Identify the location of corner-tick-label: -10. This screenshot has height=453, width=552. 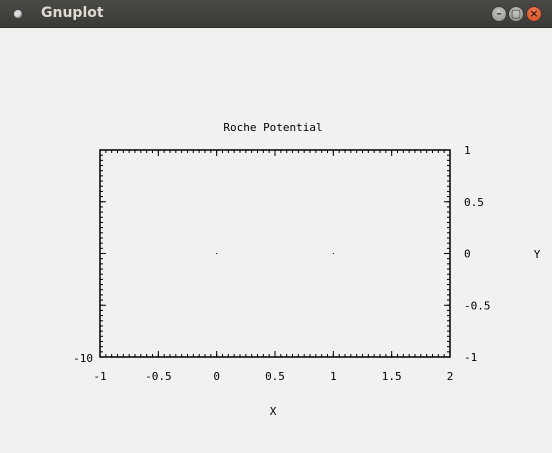
(83, 358).